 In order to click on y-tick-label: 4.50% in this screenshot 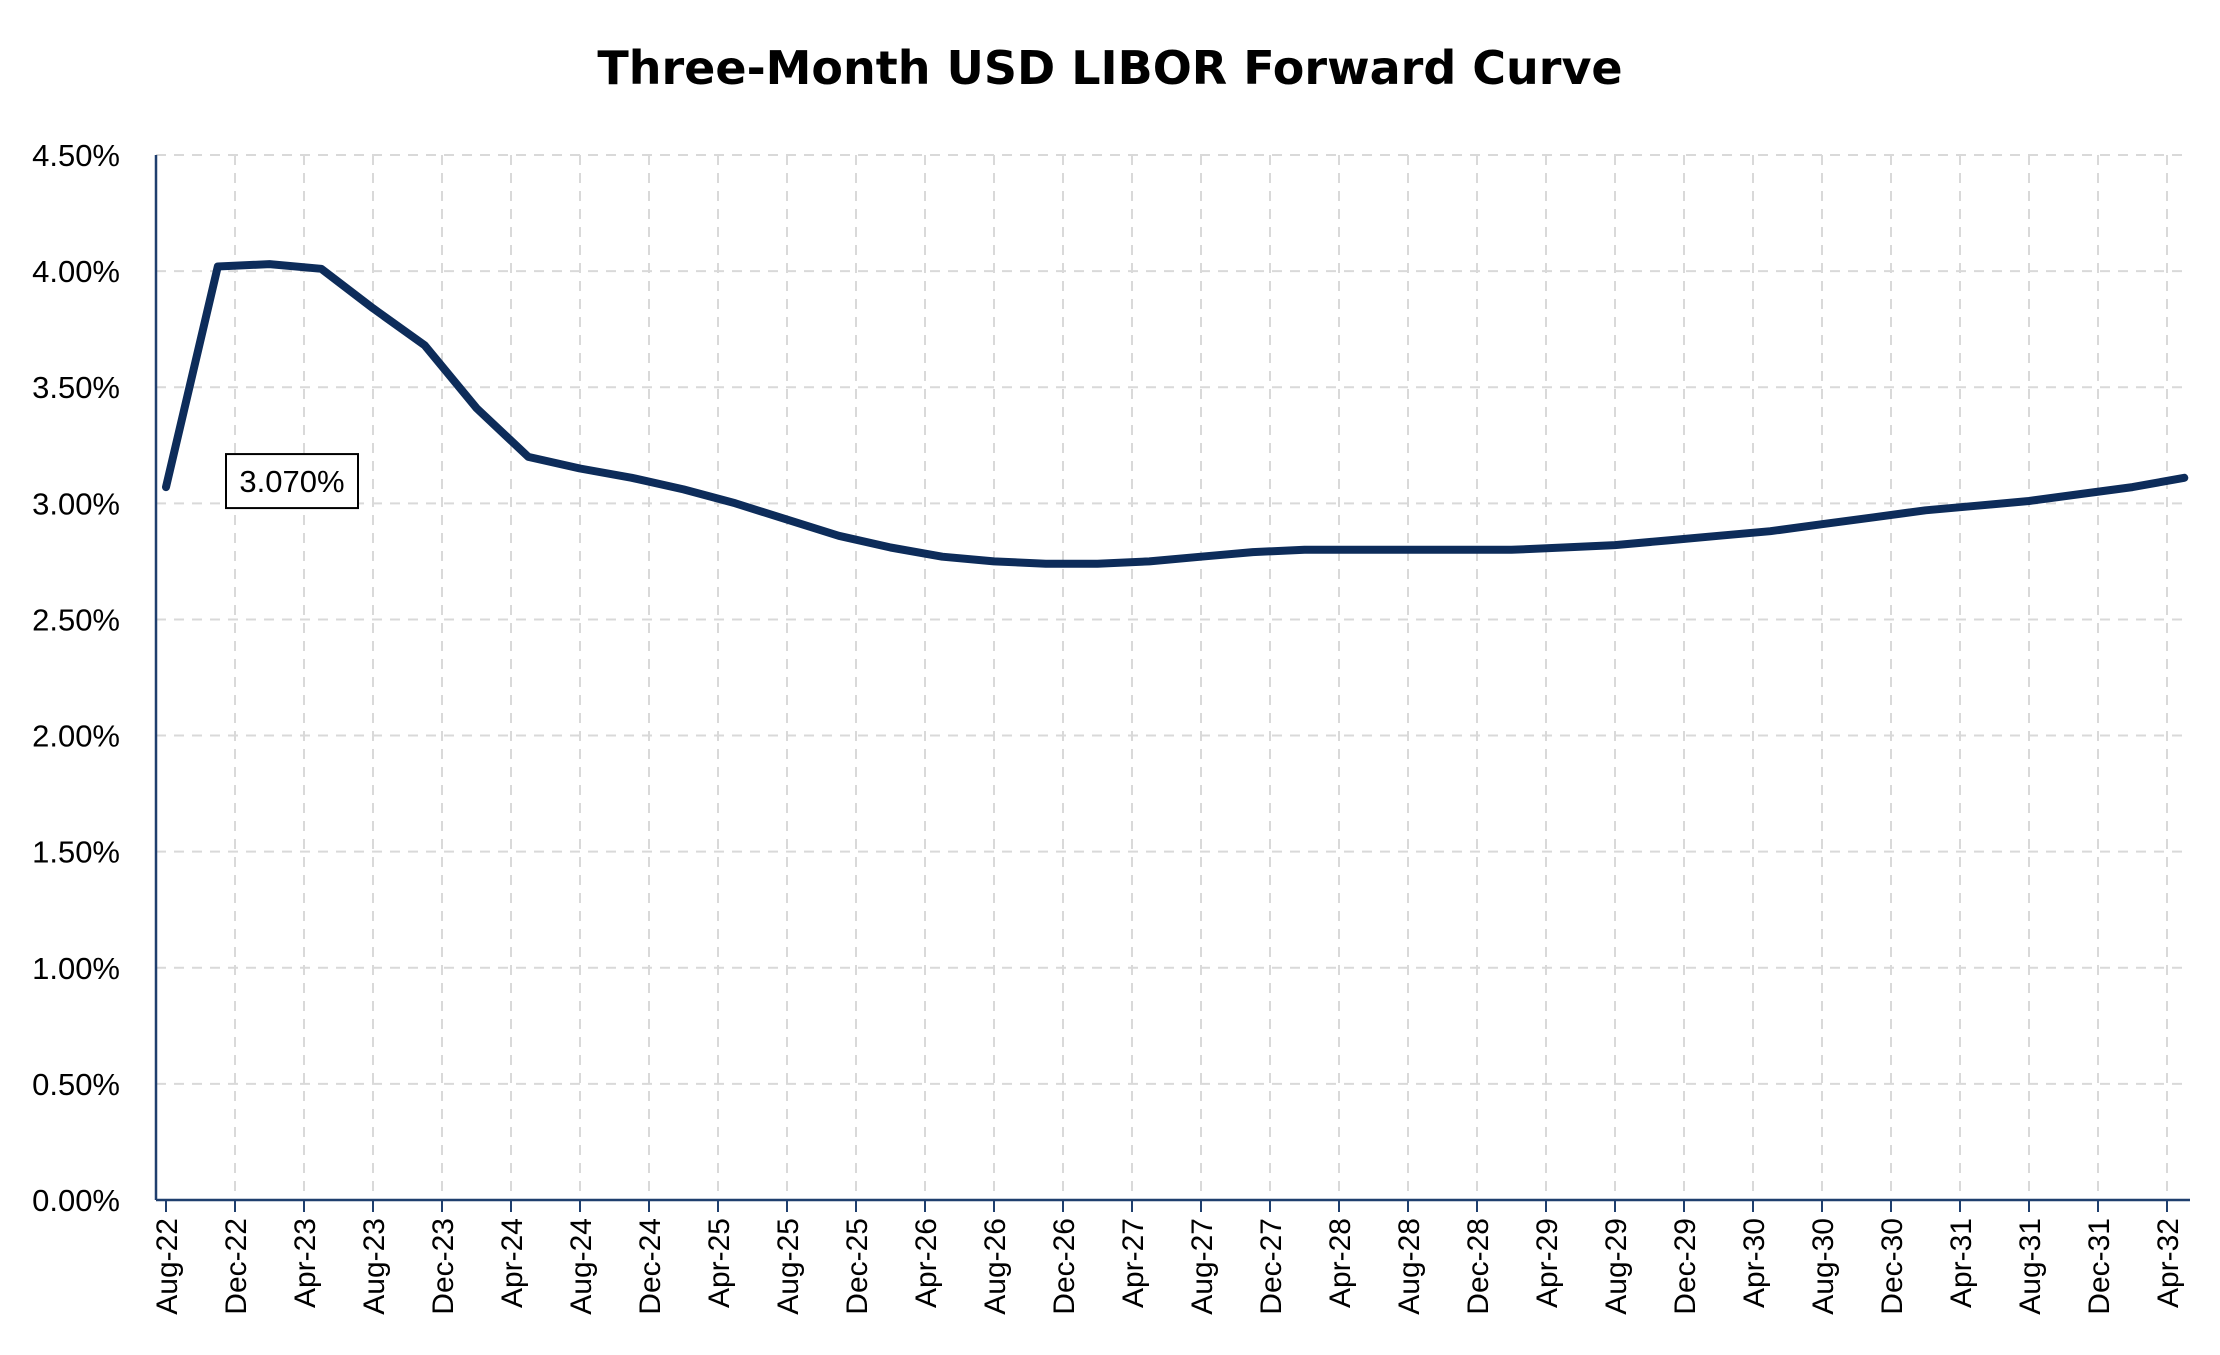, I will do `click(76, 155)`.